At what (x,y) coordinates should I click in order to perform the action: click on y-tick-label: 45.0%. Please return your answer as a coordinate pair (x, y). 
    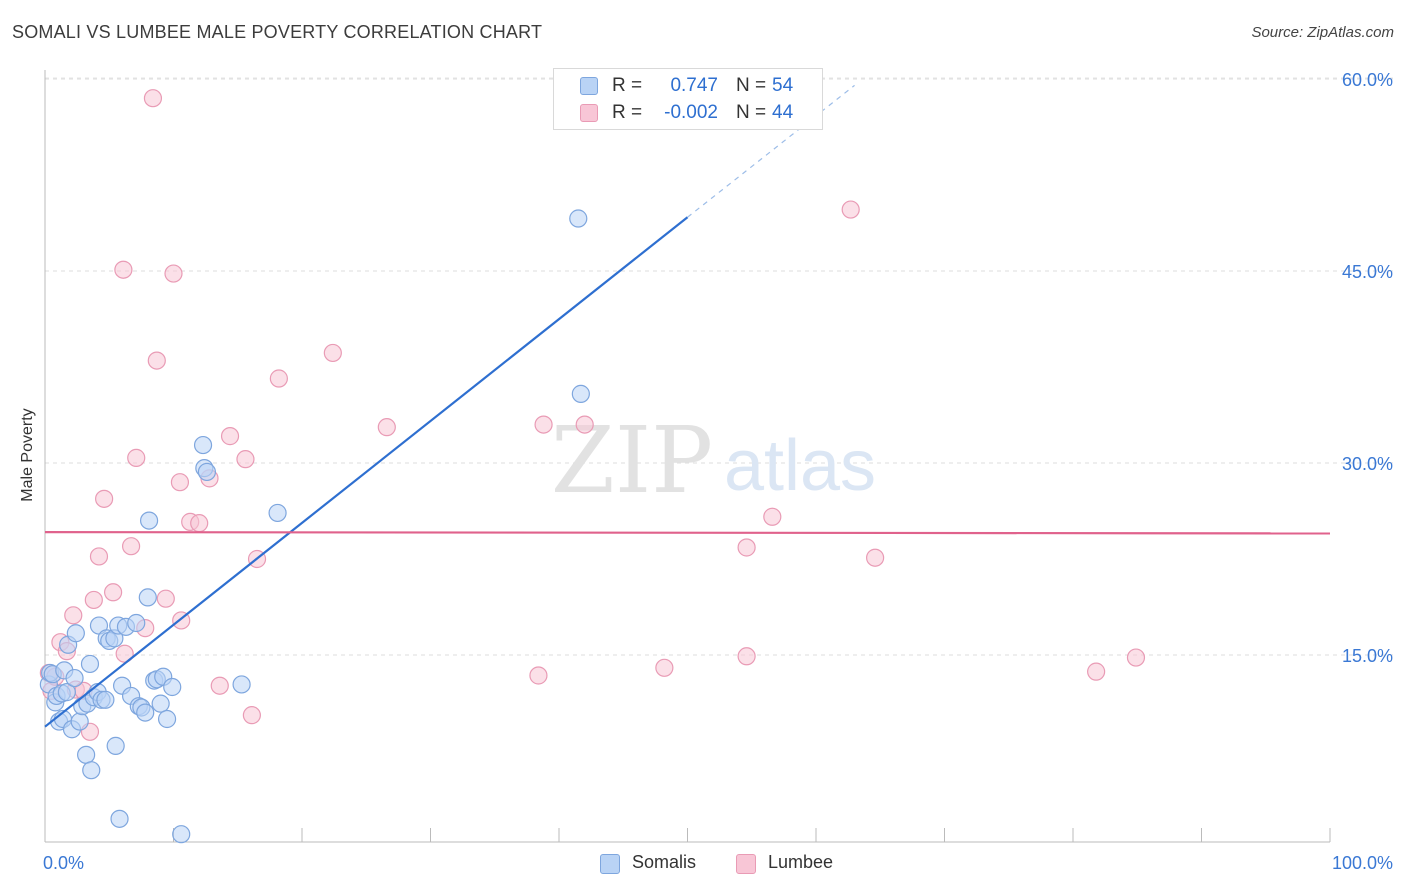
    Looking at the image, I should click on (1367, 272).